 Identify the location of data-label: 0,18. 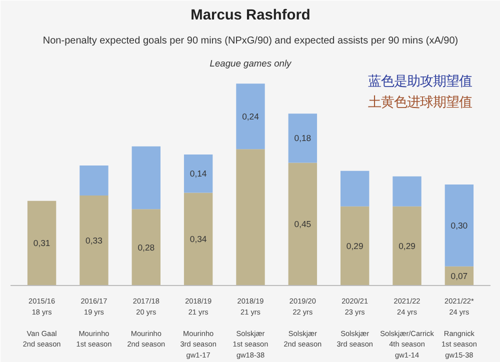
(303, 138).